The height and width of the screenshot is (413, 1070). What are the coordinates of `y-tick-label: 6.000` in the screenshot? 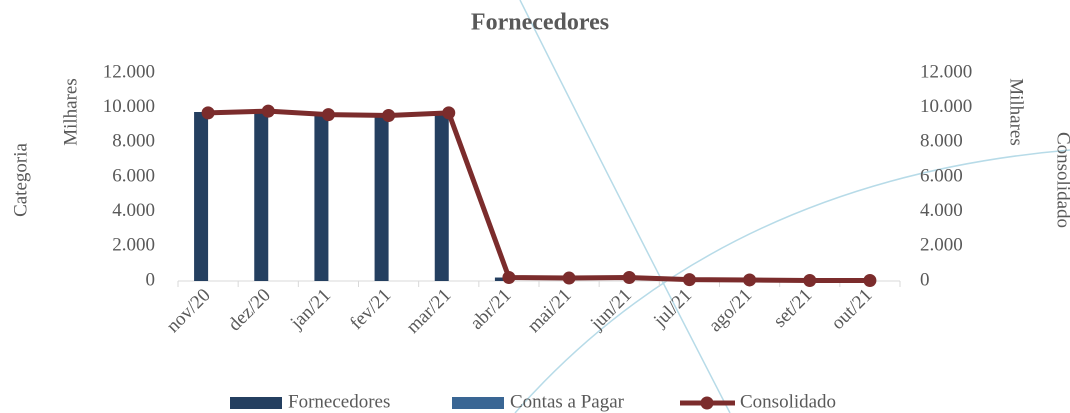 It's located at (133, 175).